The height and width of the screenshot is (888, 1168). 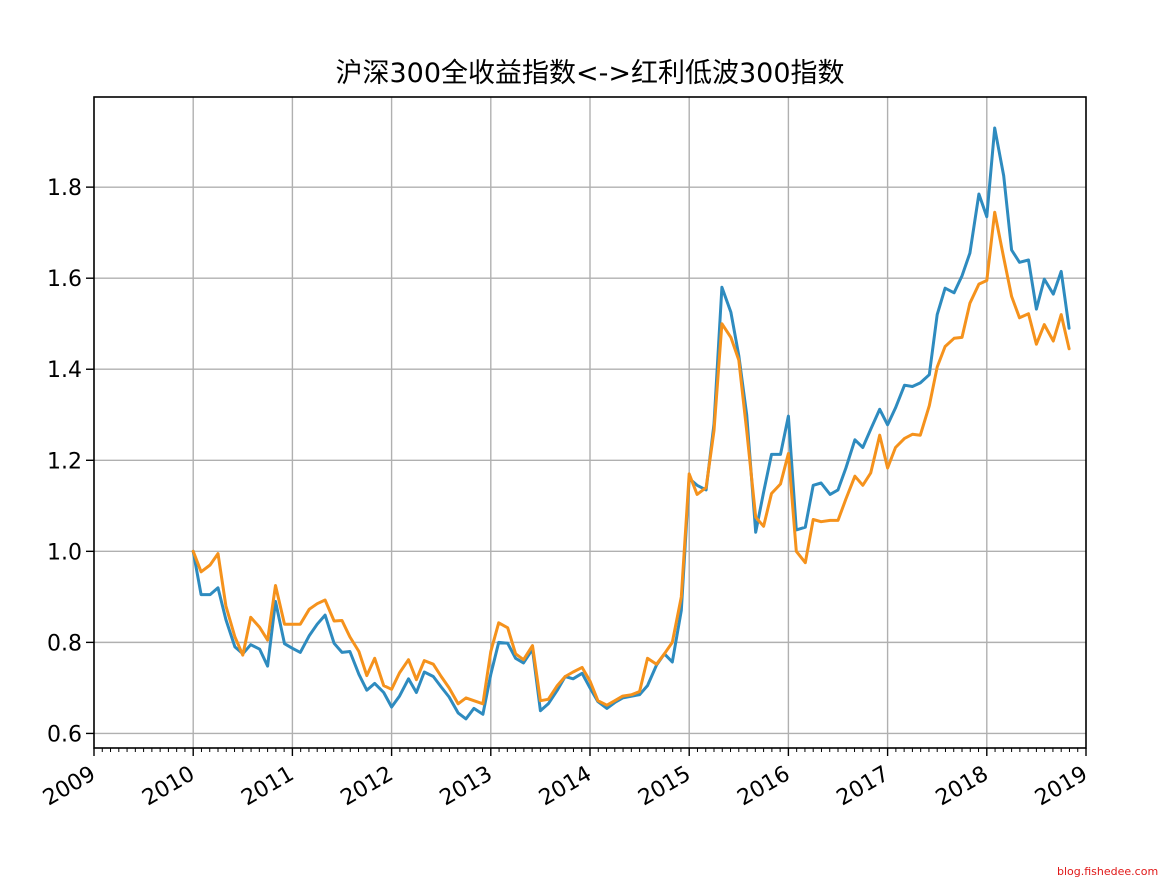 What do you see at coordinates (367, 787) in the screenshot?
I see `x-tick-label: 2012` at bounding box center [367, 787].